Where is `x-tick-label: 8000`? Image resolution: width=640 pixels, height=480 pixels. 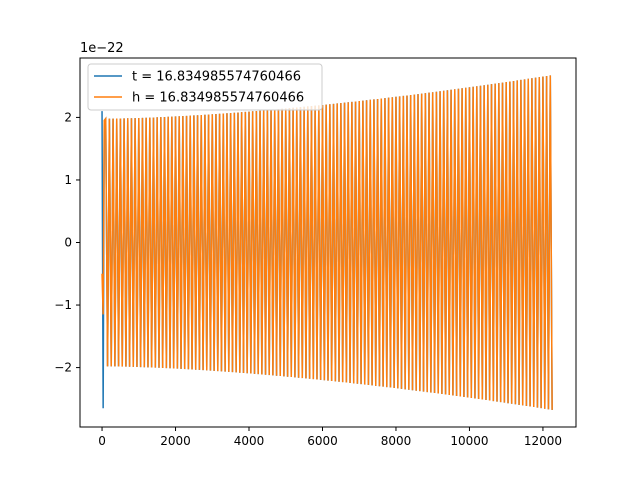 x-tick-label: 8000 is located at coordinates (396, 441).